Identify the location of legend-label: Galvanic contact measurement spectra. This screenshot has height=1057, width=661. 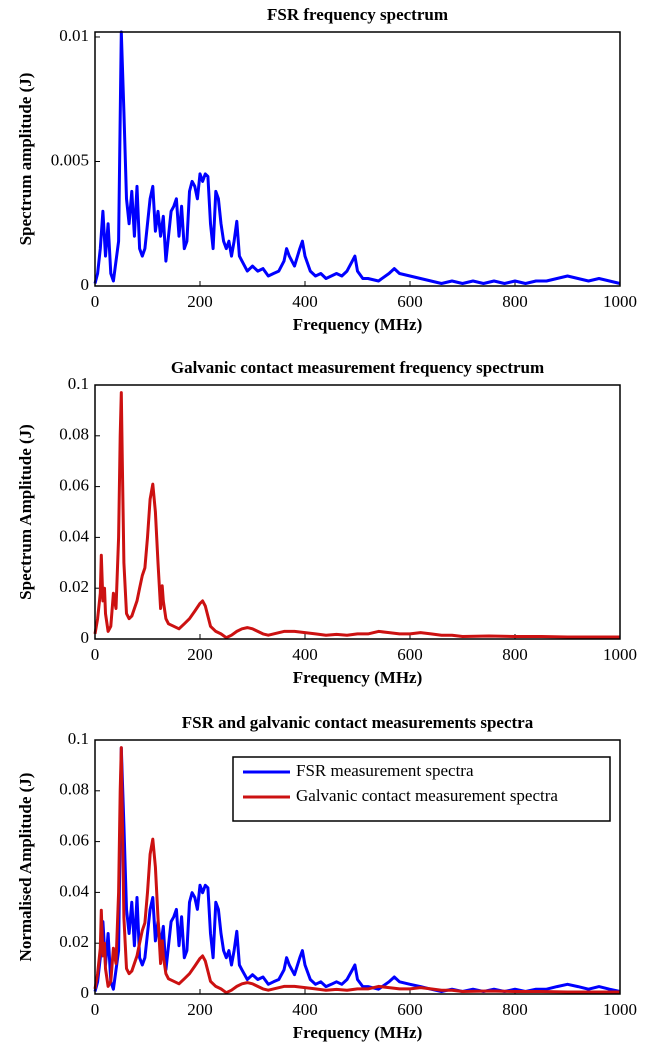
(427, 795).